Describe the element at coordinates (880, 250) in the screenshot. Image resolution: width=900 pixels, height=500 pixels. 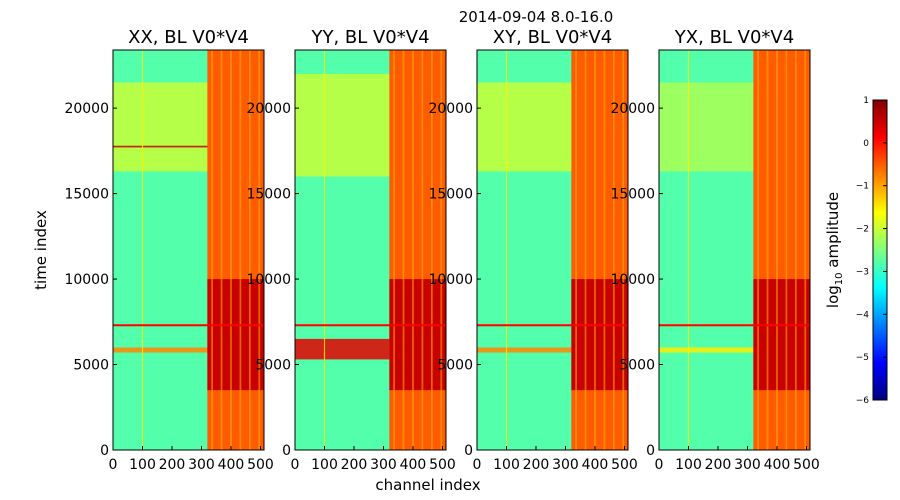
I see `colorbar-gradient` at that location.